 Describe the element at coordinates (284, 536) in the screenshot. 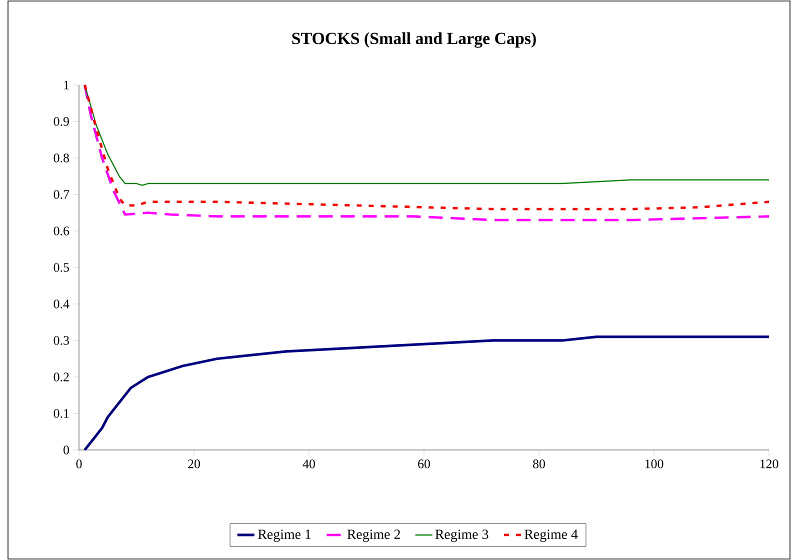

I see `legend-label: Regime 1` at that location.